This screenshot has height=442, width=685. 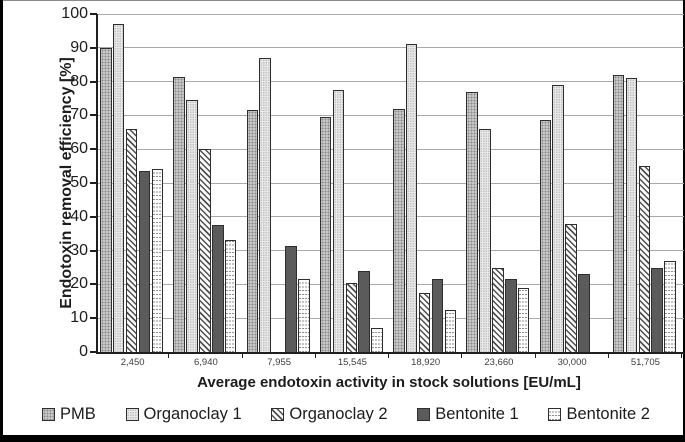 What do you see at coordinates (132, 414) in the screenshot?
I see `legend-swatch-organoclay-1-icon` at bounding box center [132, 414].